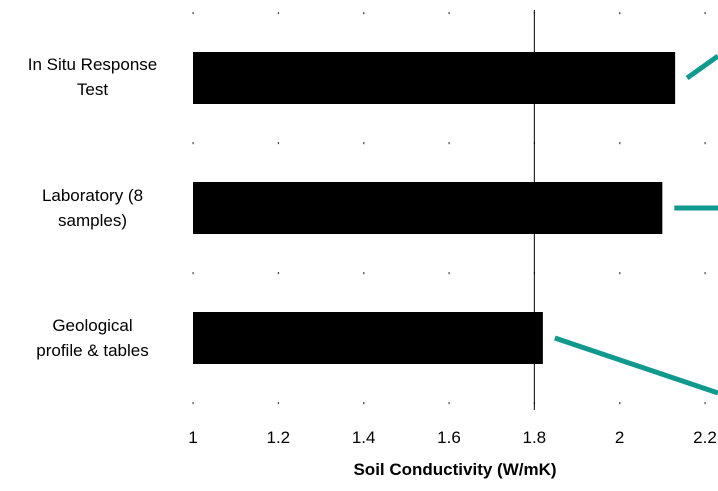 The image size is (718, 491). What do you see at coordinates (192, 437) in the screenshot?
I see `x-tick-label: 1` at bounding box center [192, 437].